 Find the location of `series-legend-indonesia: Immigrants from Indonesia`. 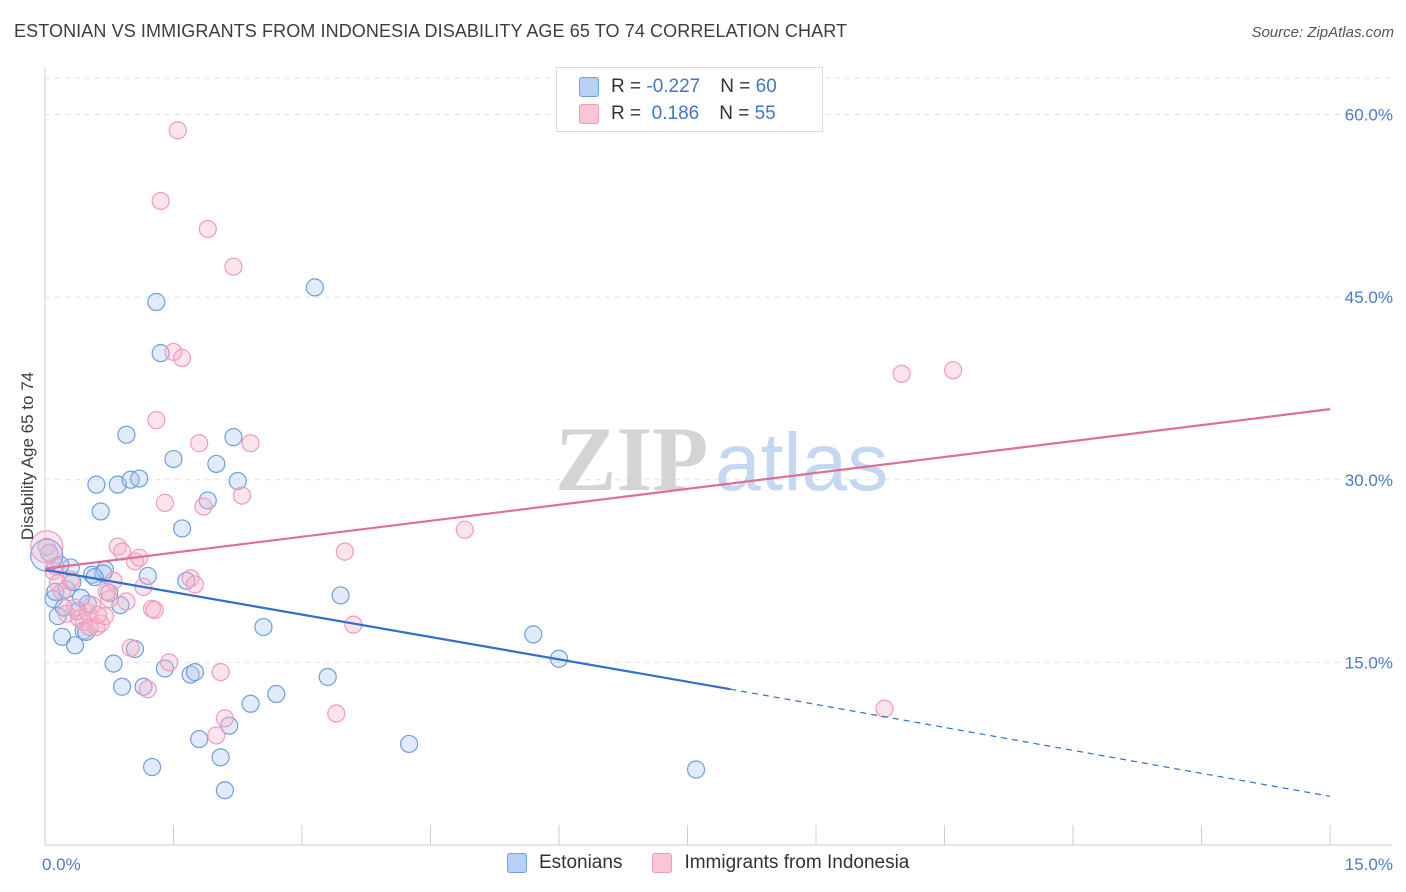

series-legend-indonesia: Immigrants from Indonesia is located at coordinates (780, 863).